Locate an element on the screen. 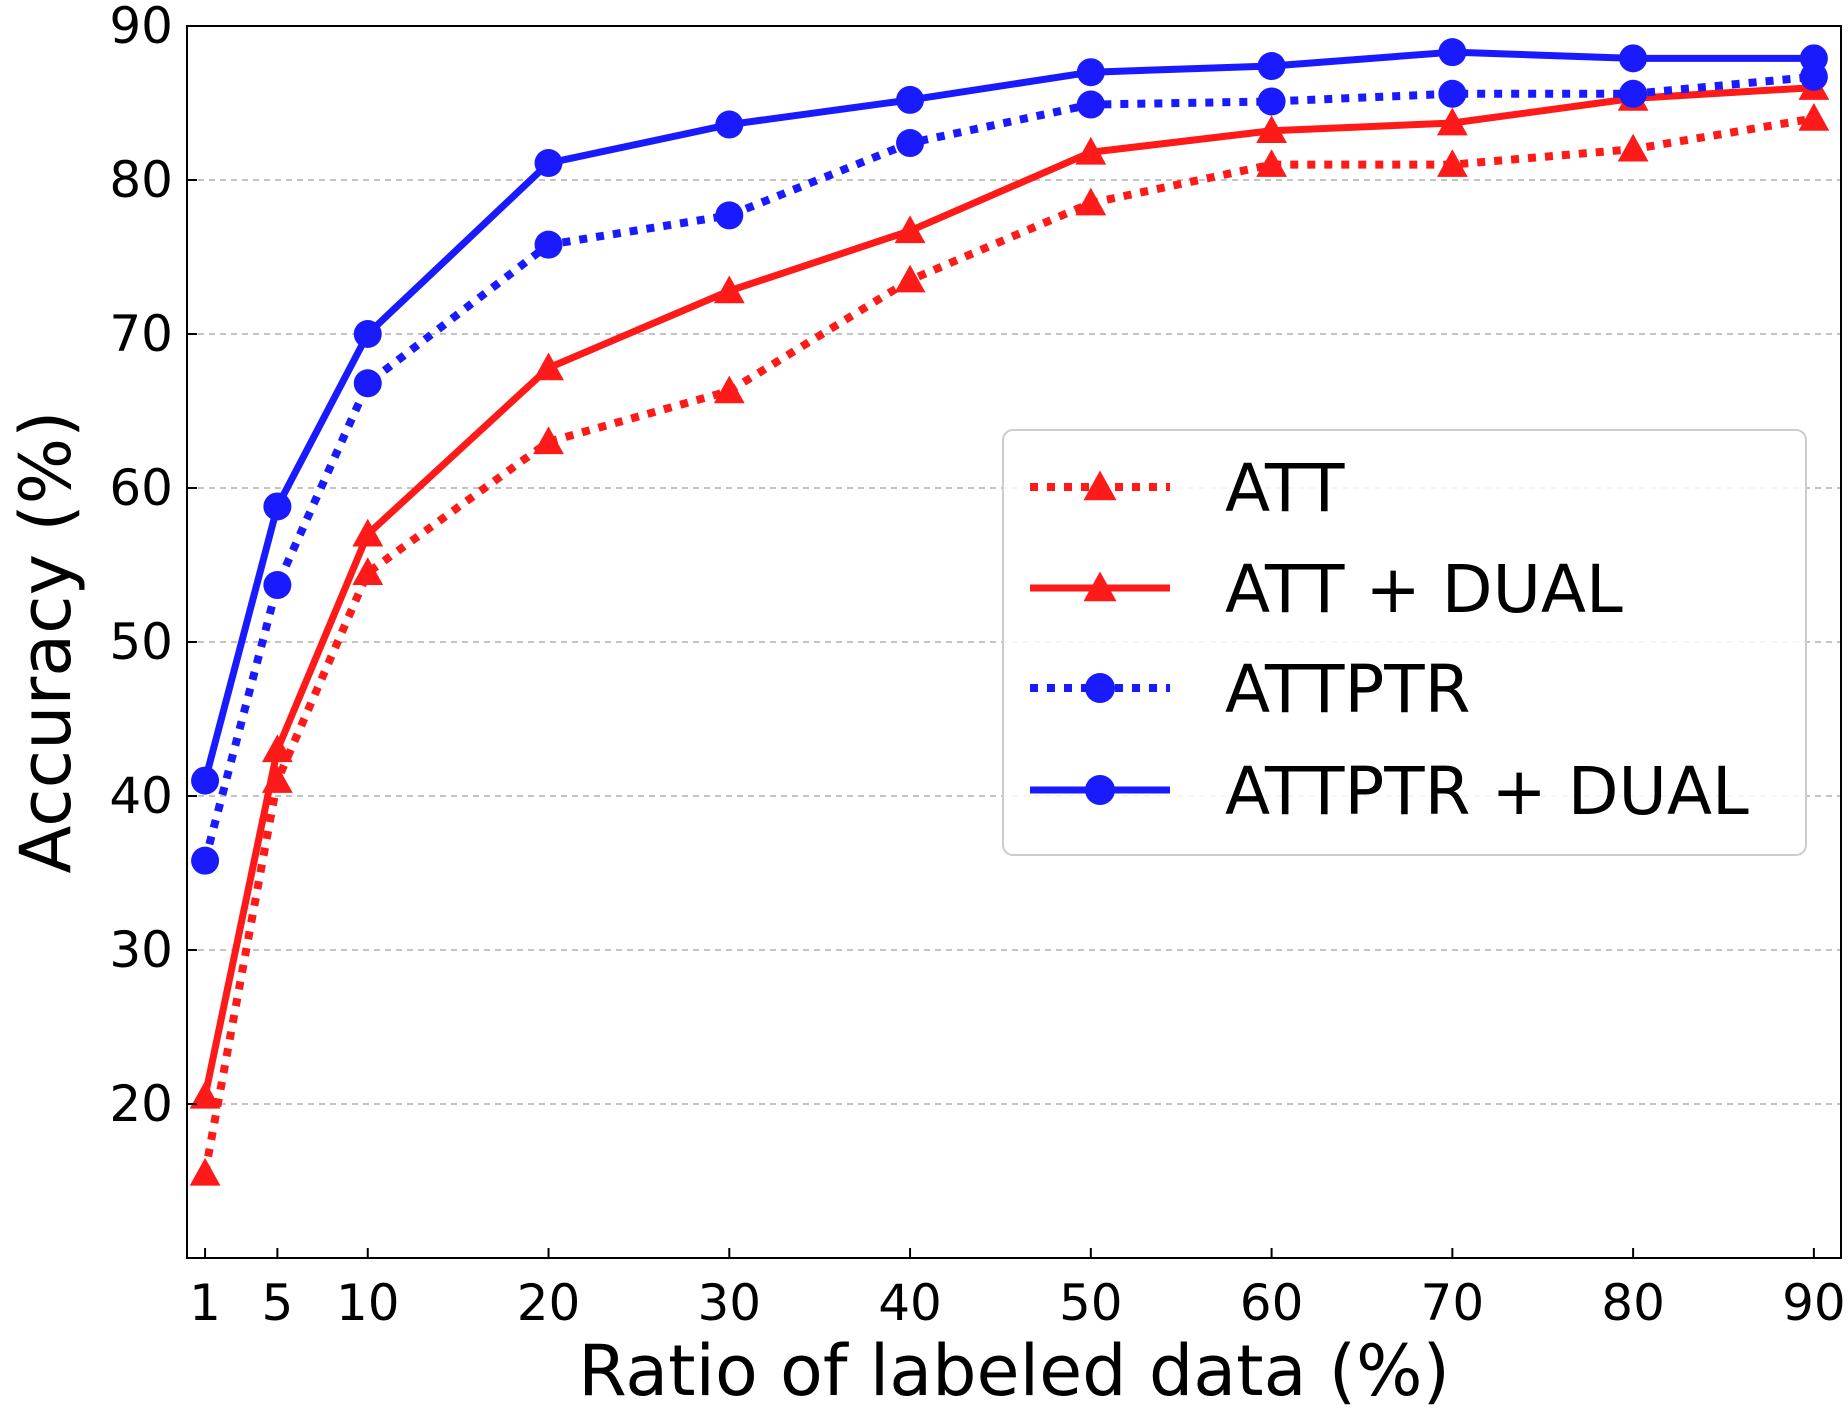  legend-item: ATTPTR is located at coordinates (1250, 689).